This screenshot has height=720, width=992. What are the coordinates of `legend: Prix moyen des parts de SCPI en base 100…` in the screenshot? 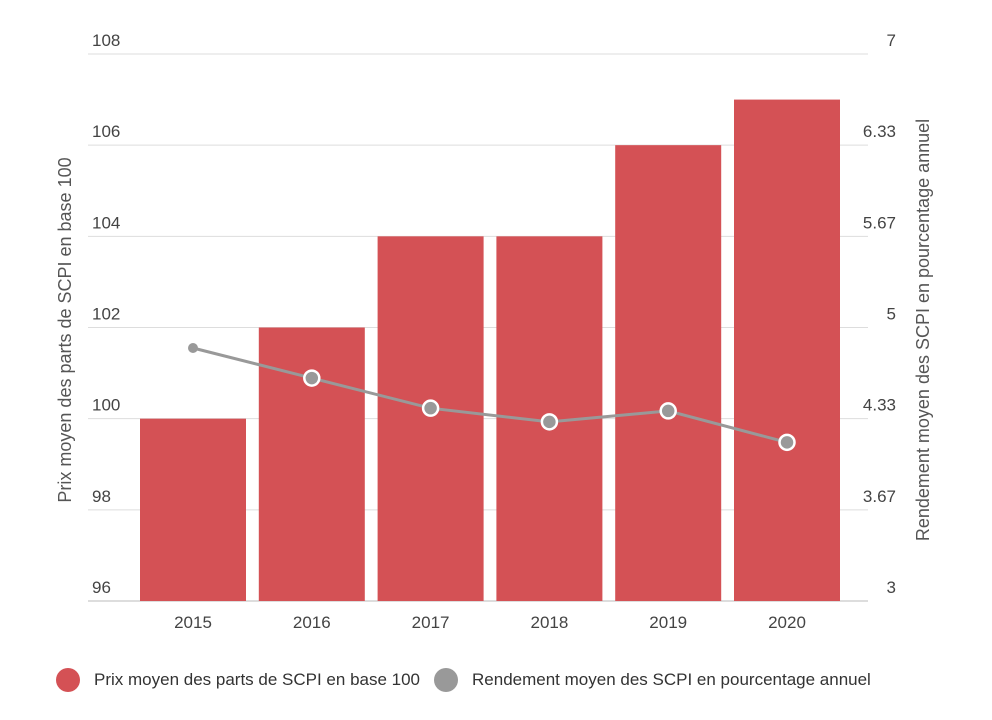 It's located at (470, 680).